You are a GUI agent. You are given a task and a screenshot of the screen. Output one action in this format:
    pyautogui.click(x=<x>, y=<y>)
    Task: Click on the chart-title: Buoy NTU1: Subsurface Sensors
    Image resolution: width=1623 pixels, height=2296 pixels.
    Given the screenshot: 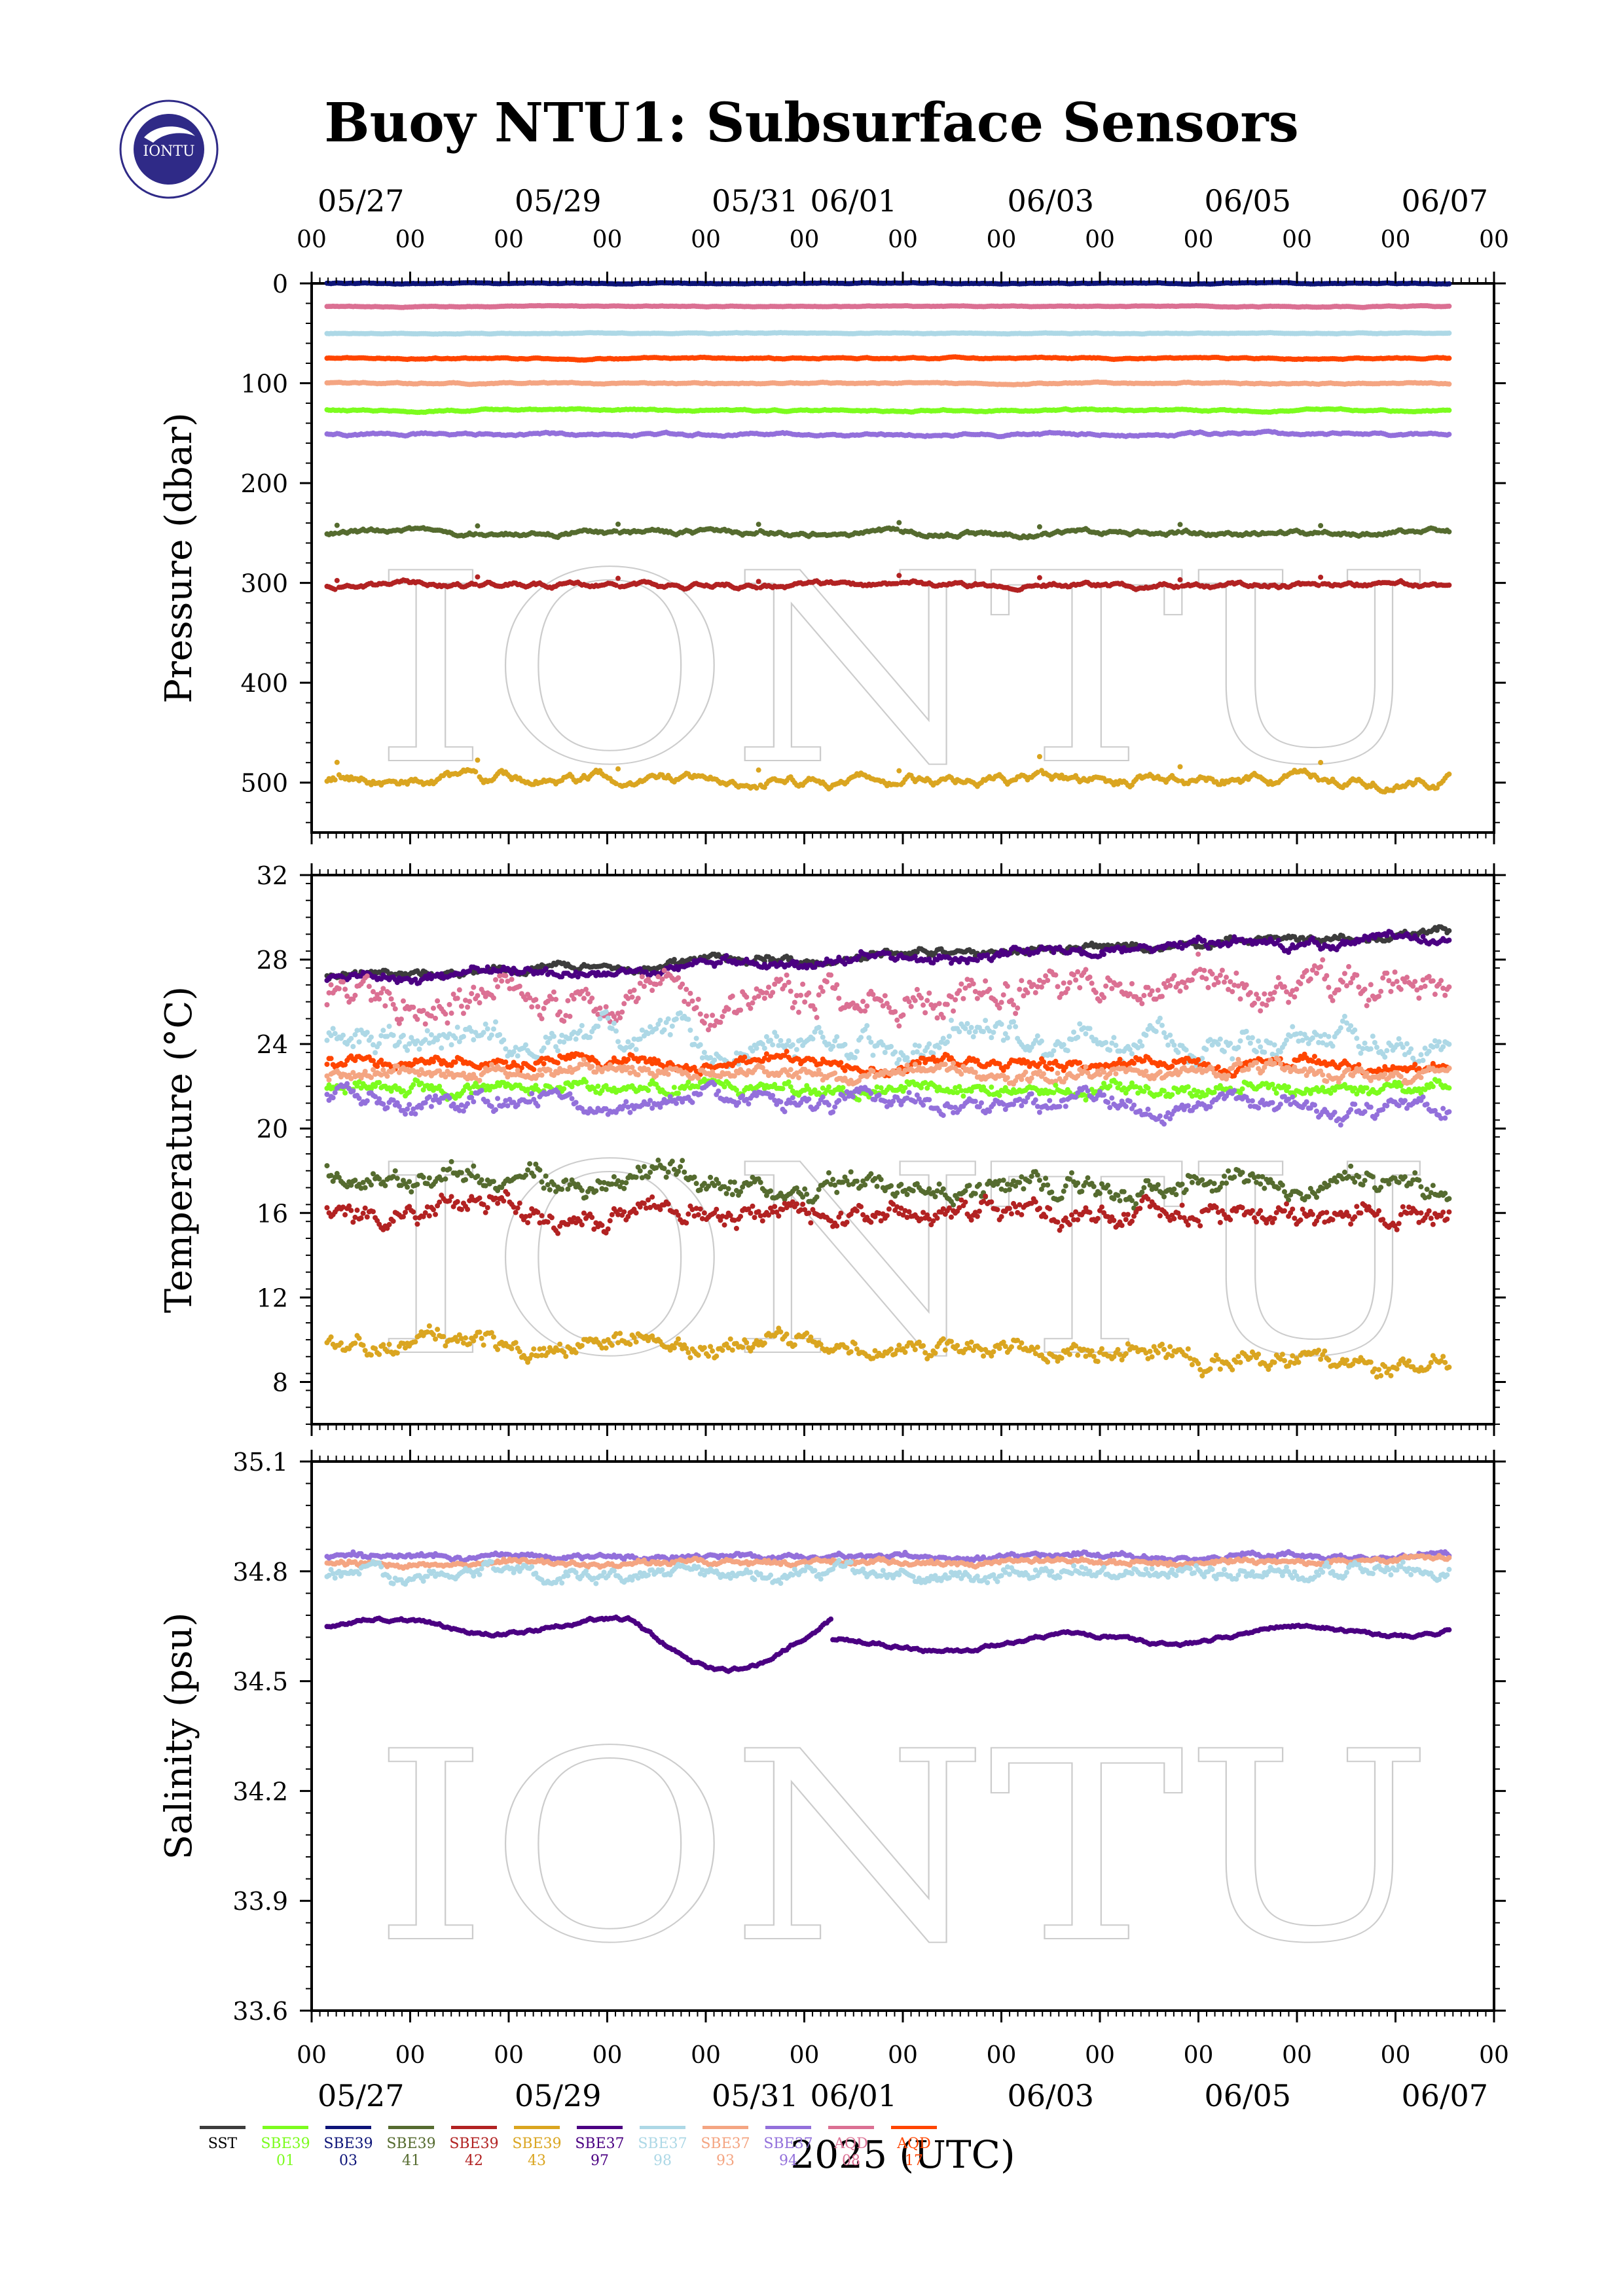 What is the action you would take?
    pyautogui.click(x=811, y=123)
    